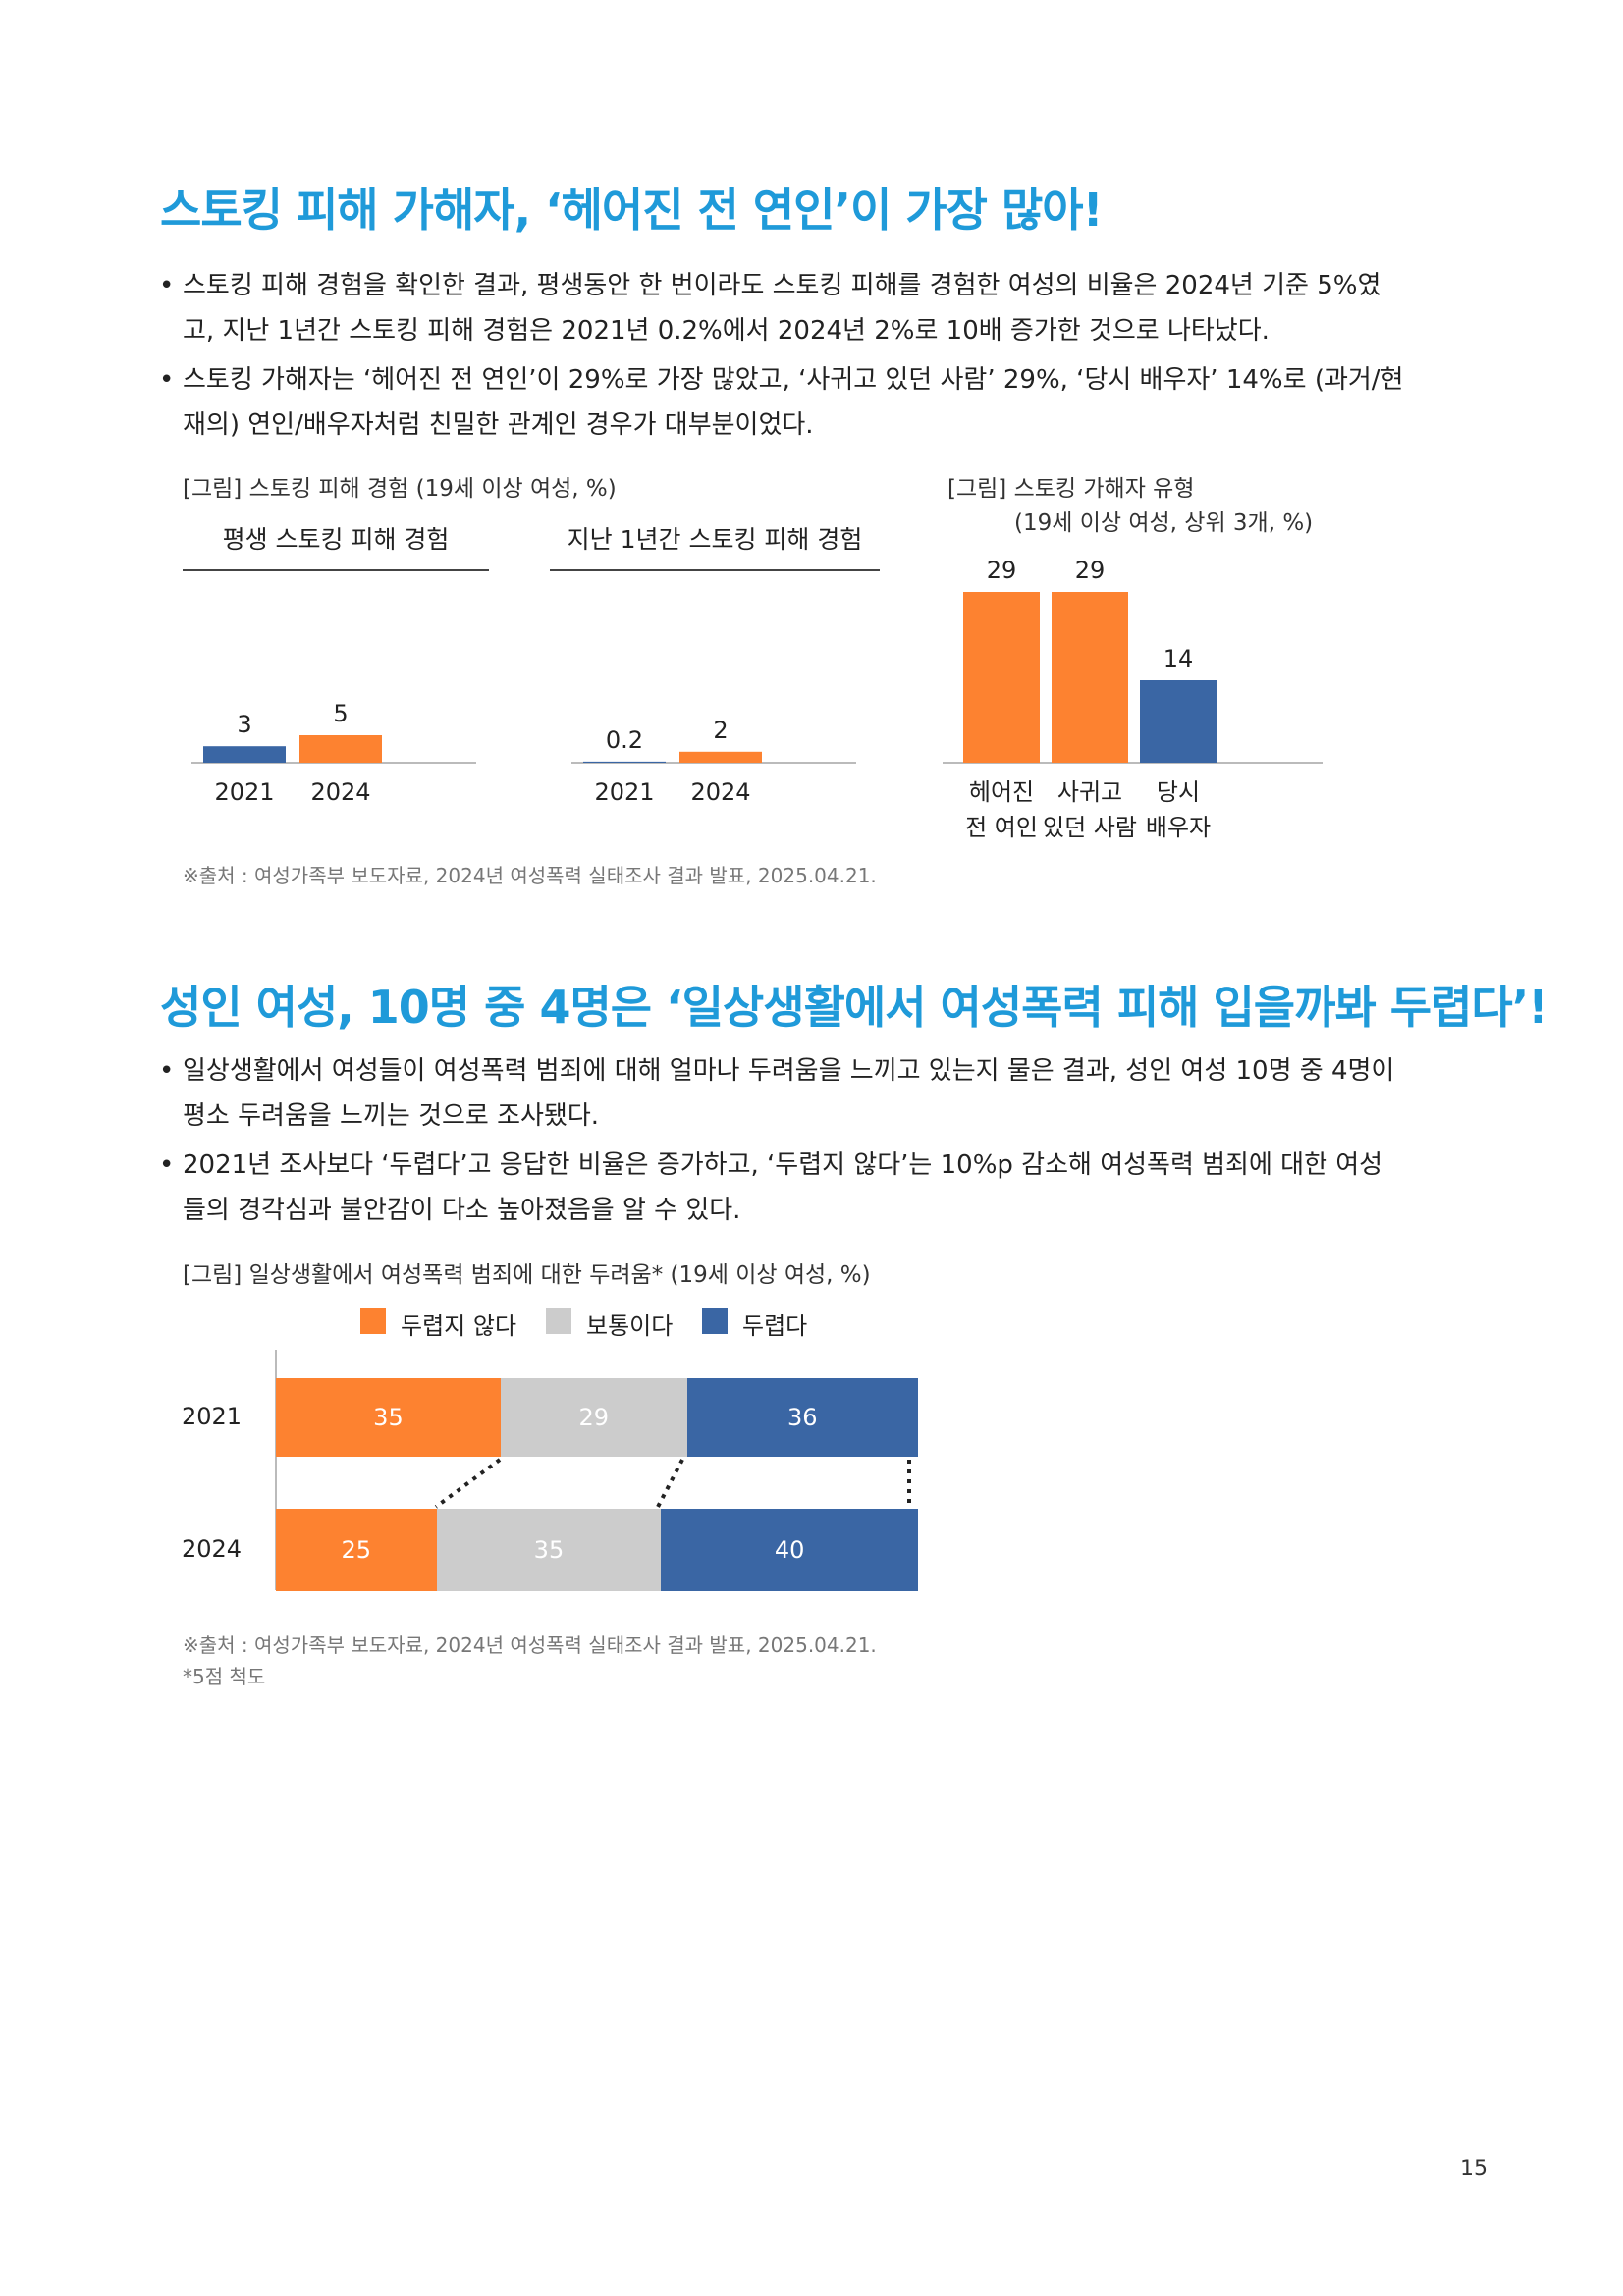 The image size is (1623, 2296). What do you see at coordinates (340, 714) in the screenshot?
I see `data-label: 5` at bounding box center [340, 714].